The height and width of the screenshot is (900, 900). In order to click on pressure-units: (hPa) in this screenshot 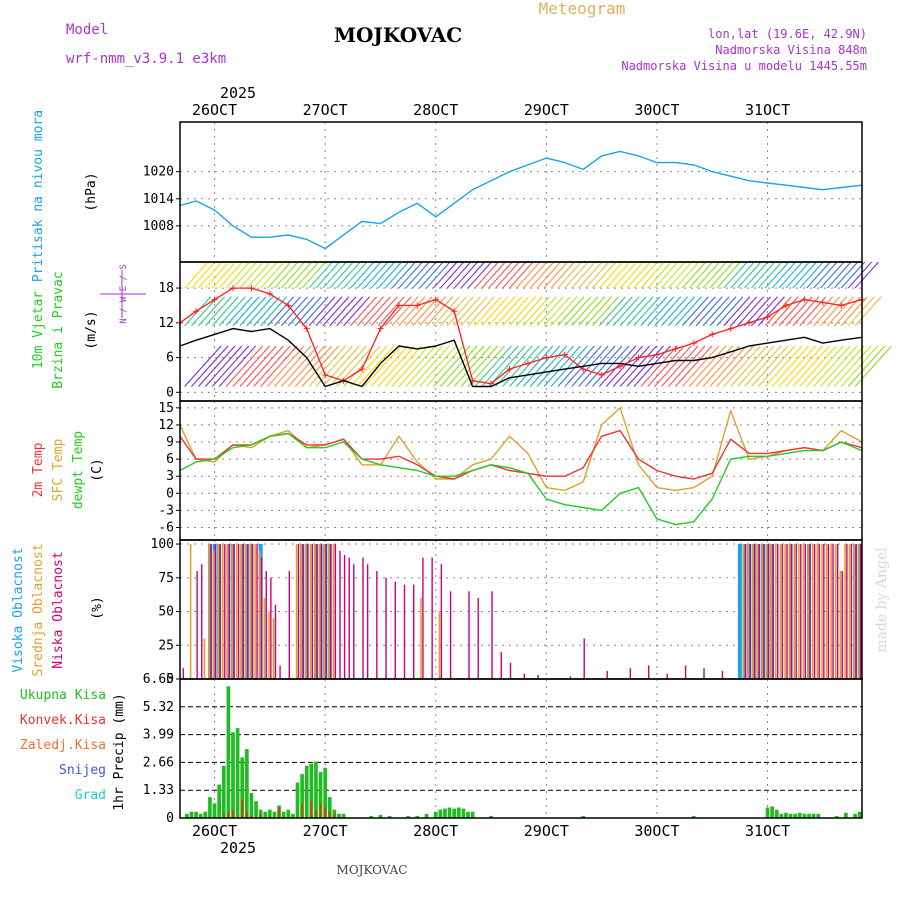, I will do `click(91, 191)`.